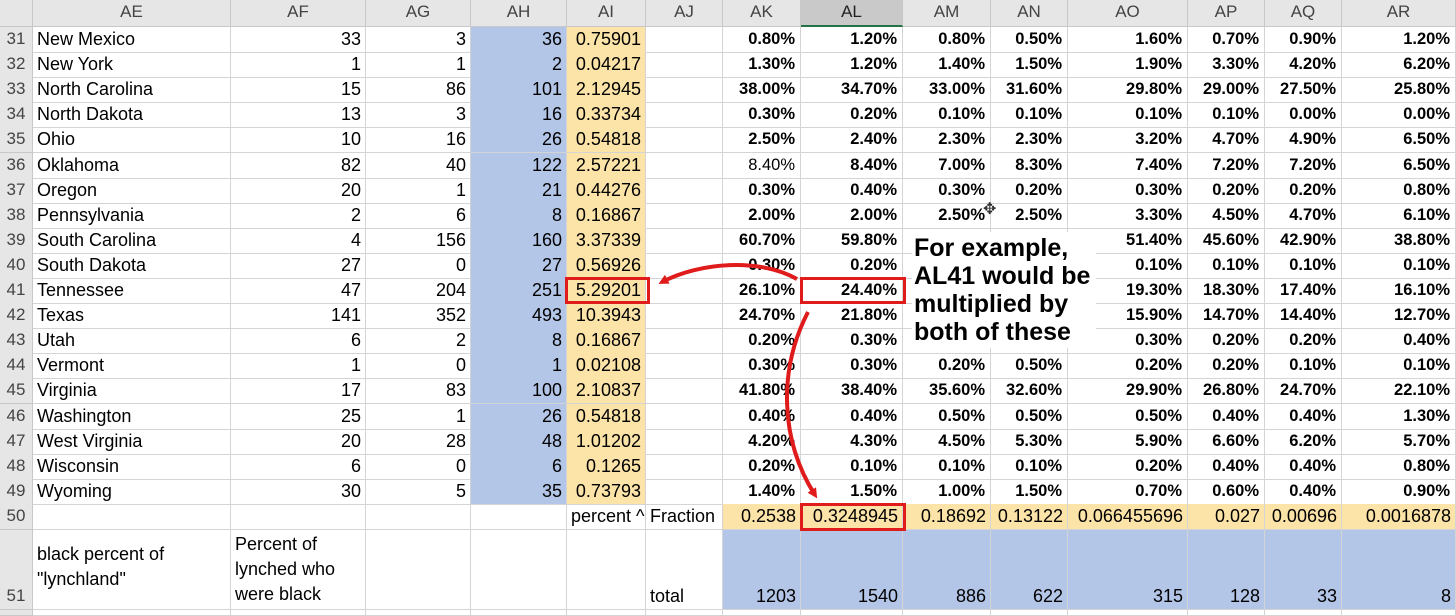 The width and height of the screenshot is (1456, 616). Describe the element at coordinates (1029, 40) in the screenshot. I see `cell-an-31: 0.50%` at that location.